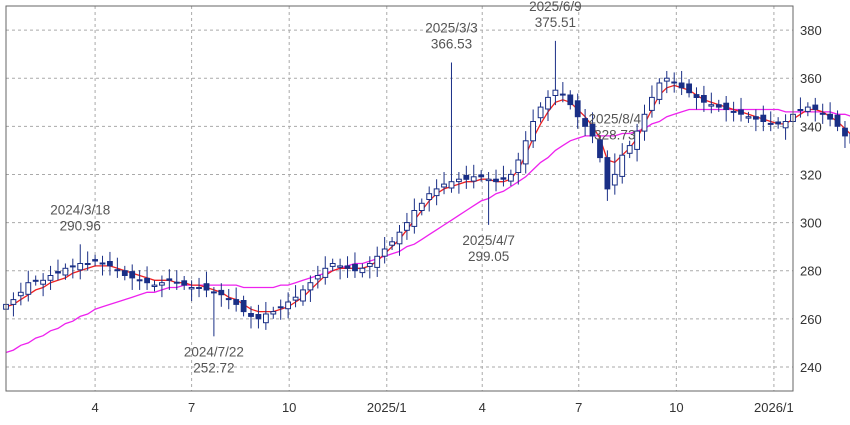  What do you see at coordinates (811, 271) in the screenshot?
I see `y-tick-label: 280` at bounding box center [811, 271].